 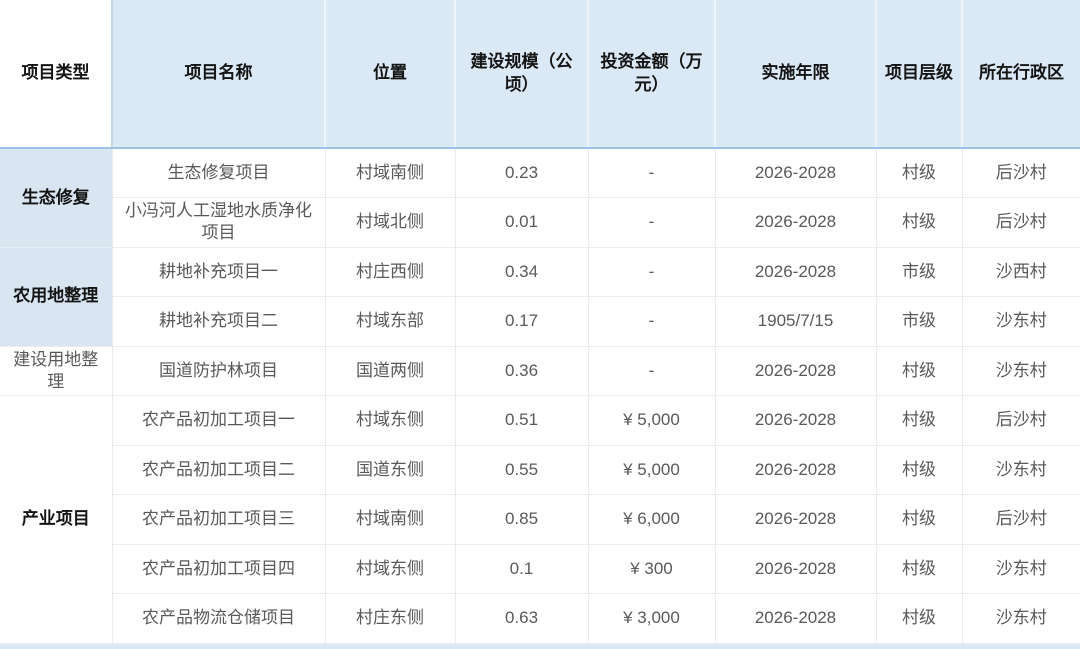 What do you see at coordinates (218, 618) in the screenshot?
I see `project-name-cell: 农产品物流仓储项目` at bounding box center [218, 618].